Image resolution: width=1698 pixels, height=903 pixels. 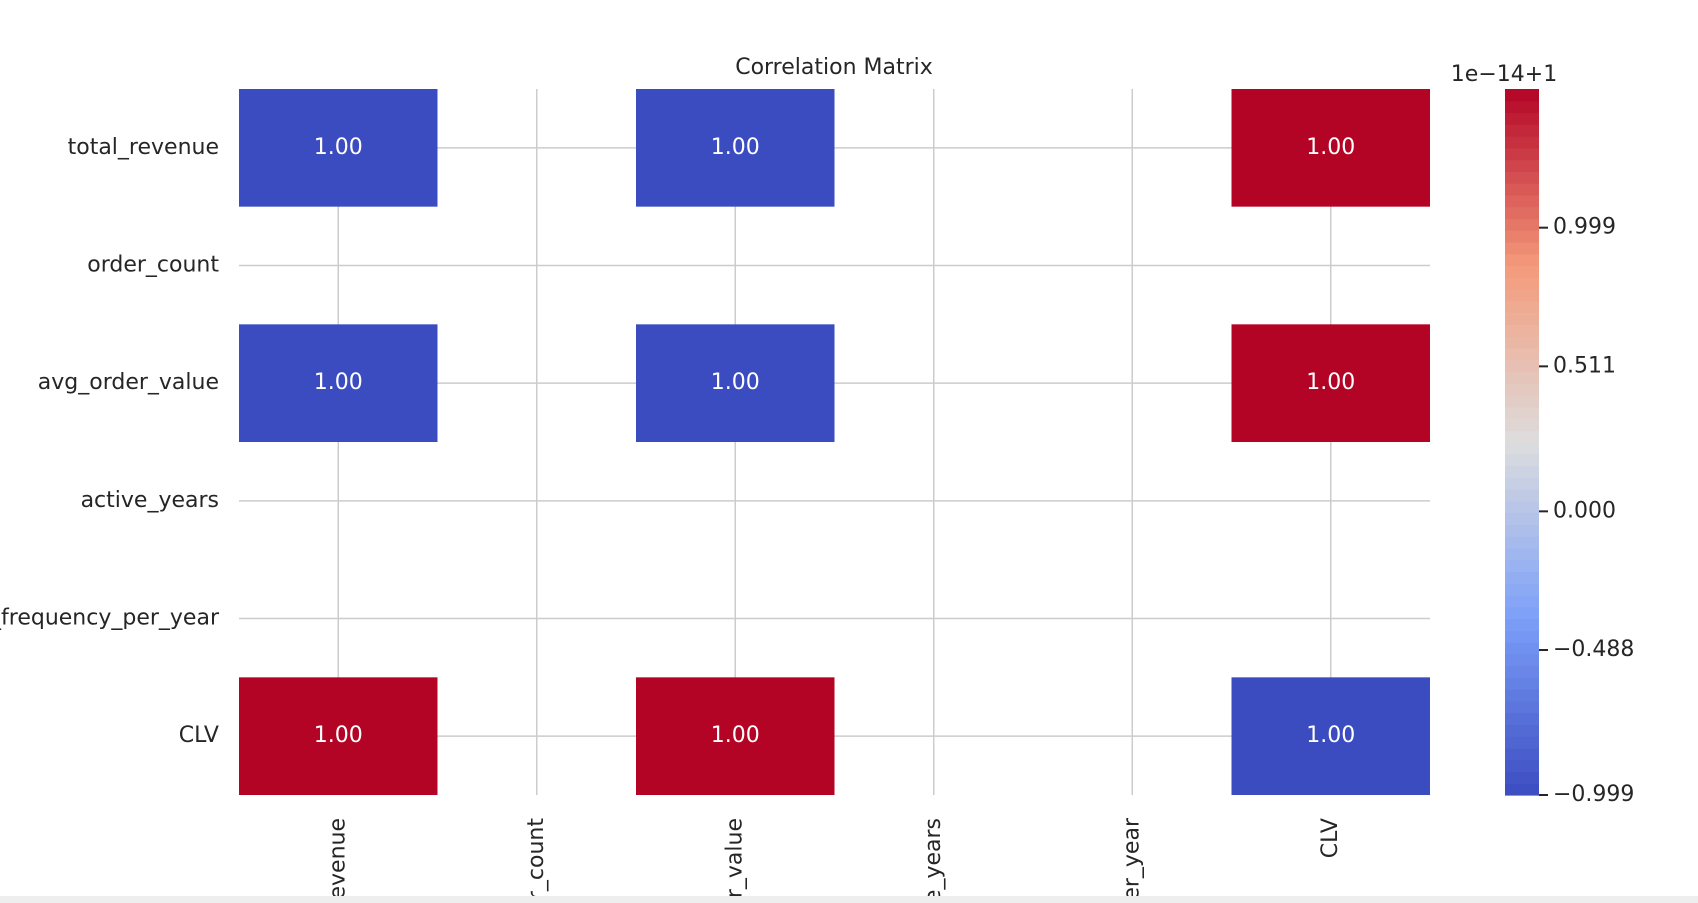 I want to click on x-tick-label: active_years, so click(x=933, y=860).